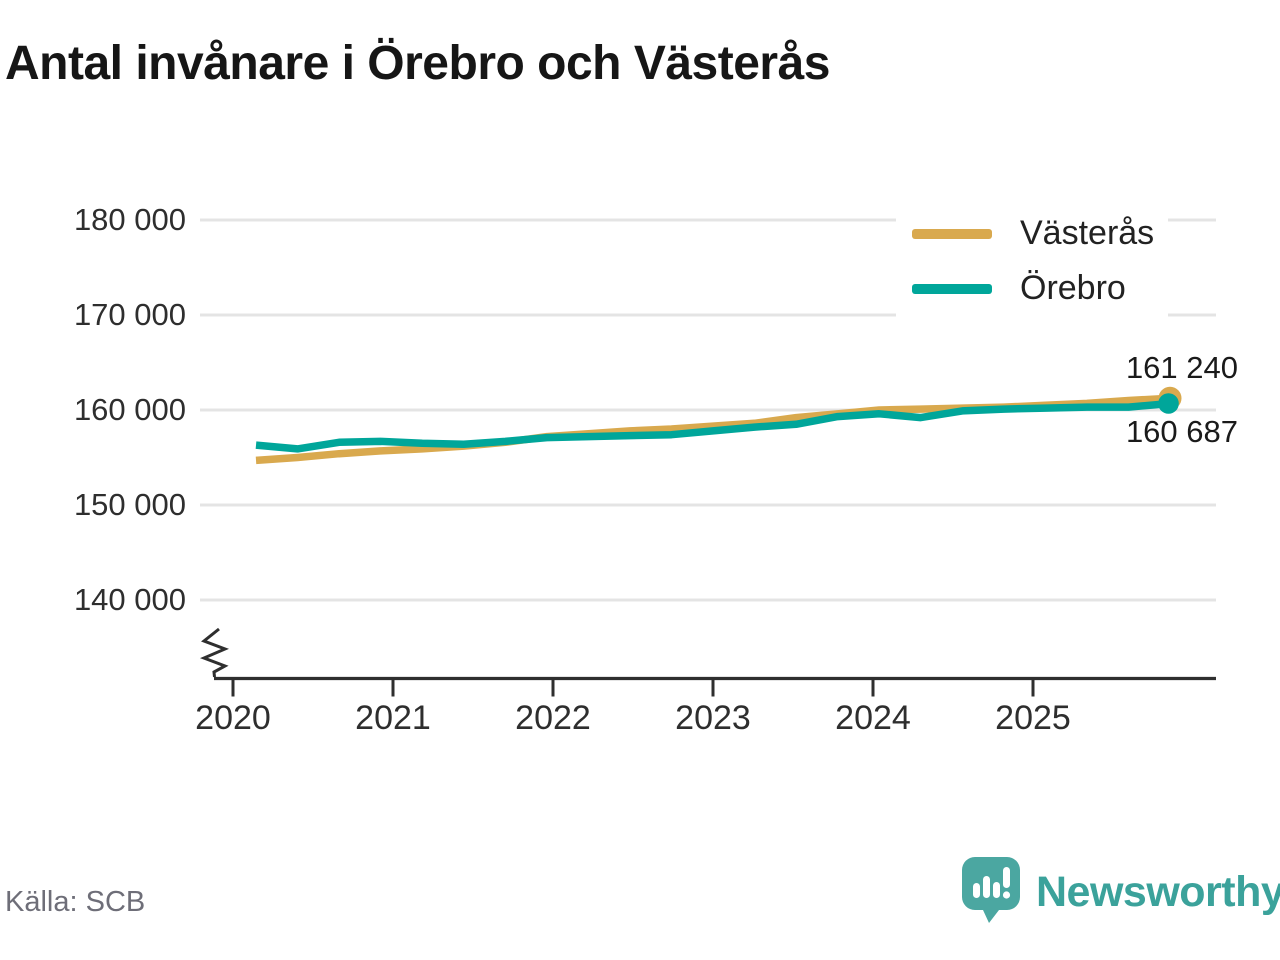 Image resolution: width=1280 pixels, height=960 pixels. I want to click on x-axis-label: 2023, so click(713, 718).